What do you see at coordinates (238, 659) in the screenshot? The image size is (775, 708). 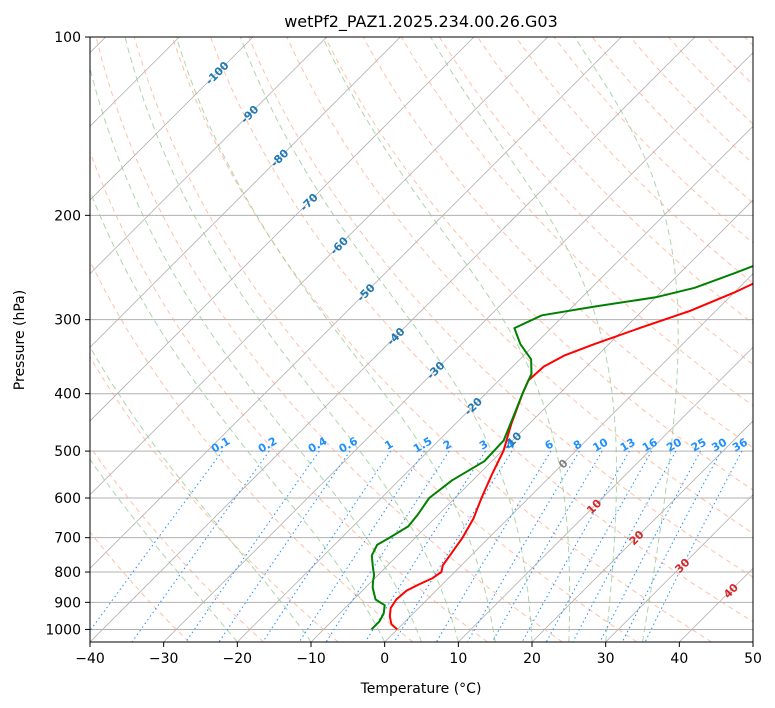 I see `x-tick-label: −20` at bounding box center [238, 659].